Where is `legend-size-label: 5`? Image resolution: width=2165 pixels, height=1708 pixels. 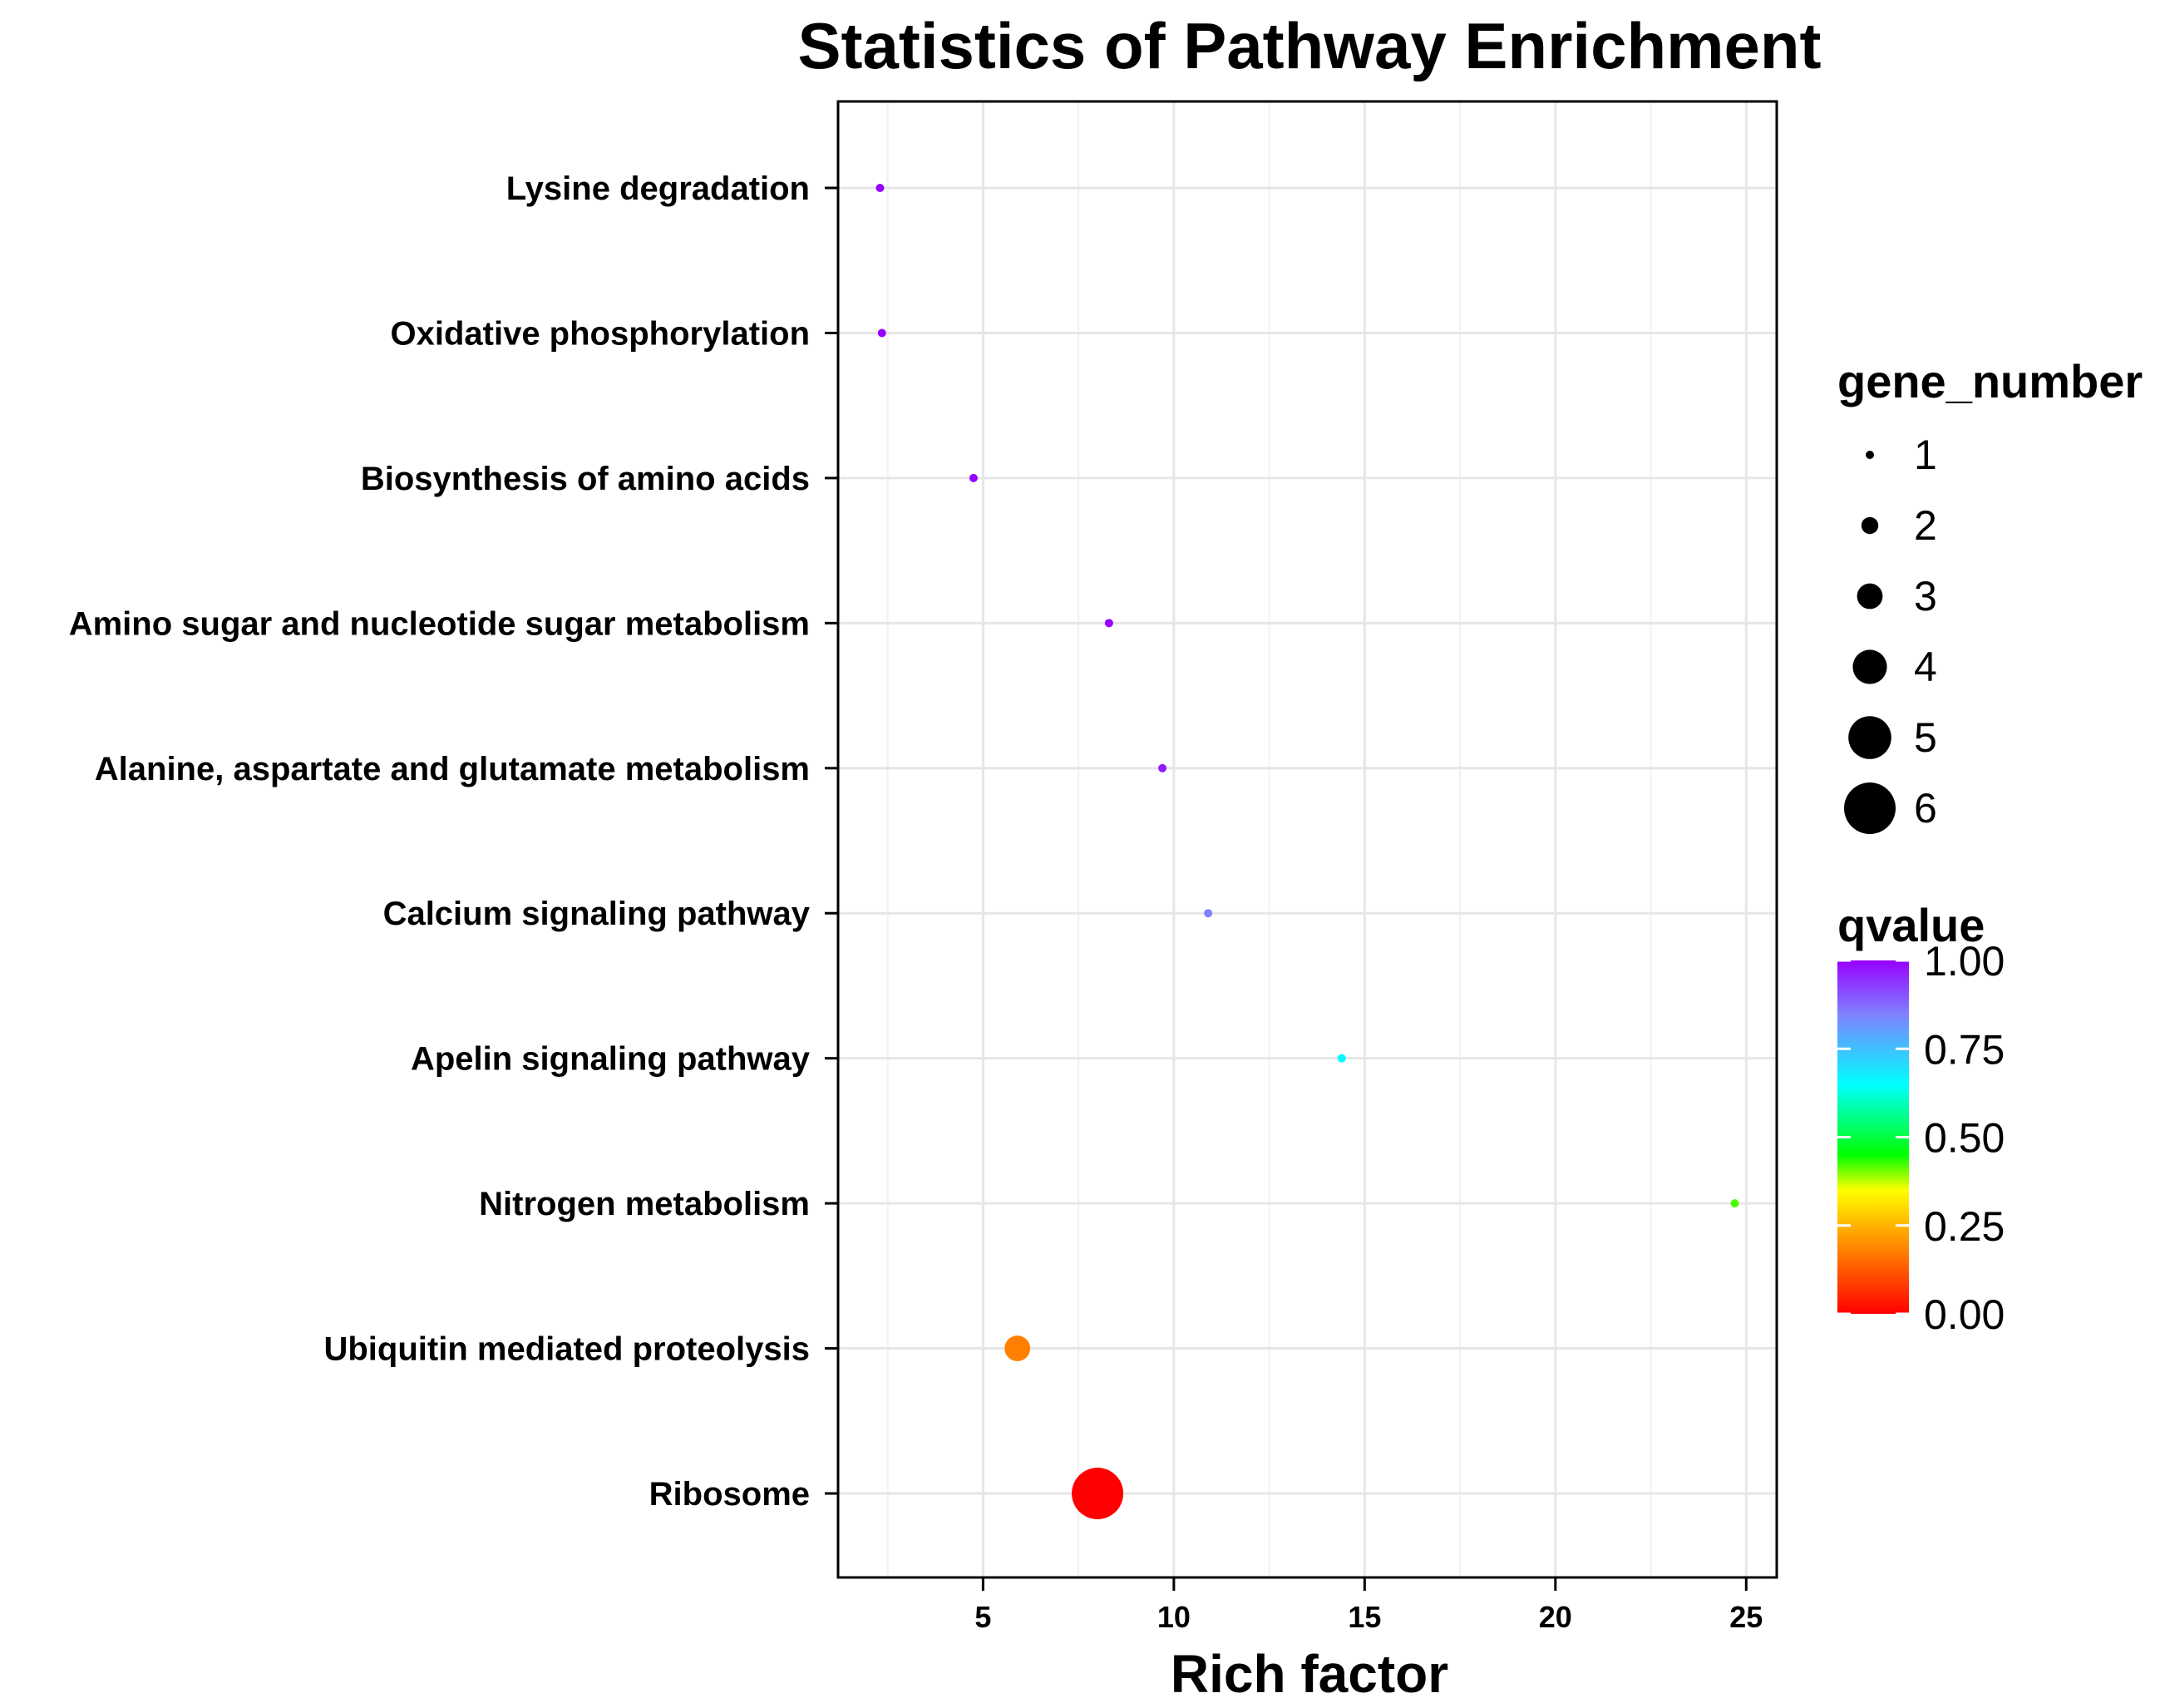 legend-size-label: 5 is located at coordinates (1925, 737).